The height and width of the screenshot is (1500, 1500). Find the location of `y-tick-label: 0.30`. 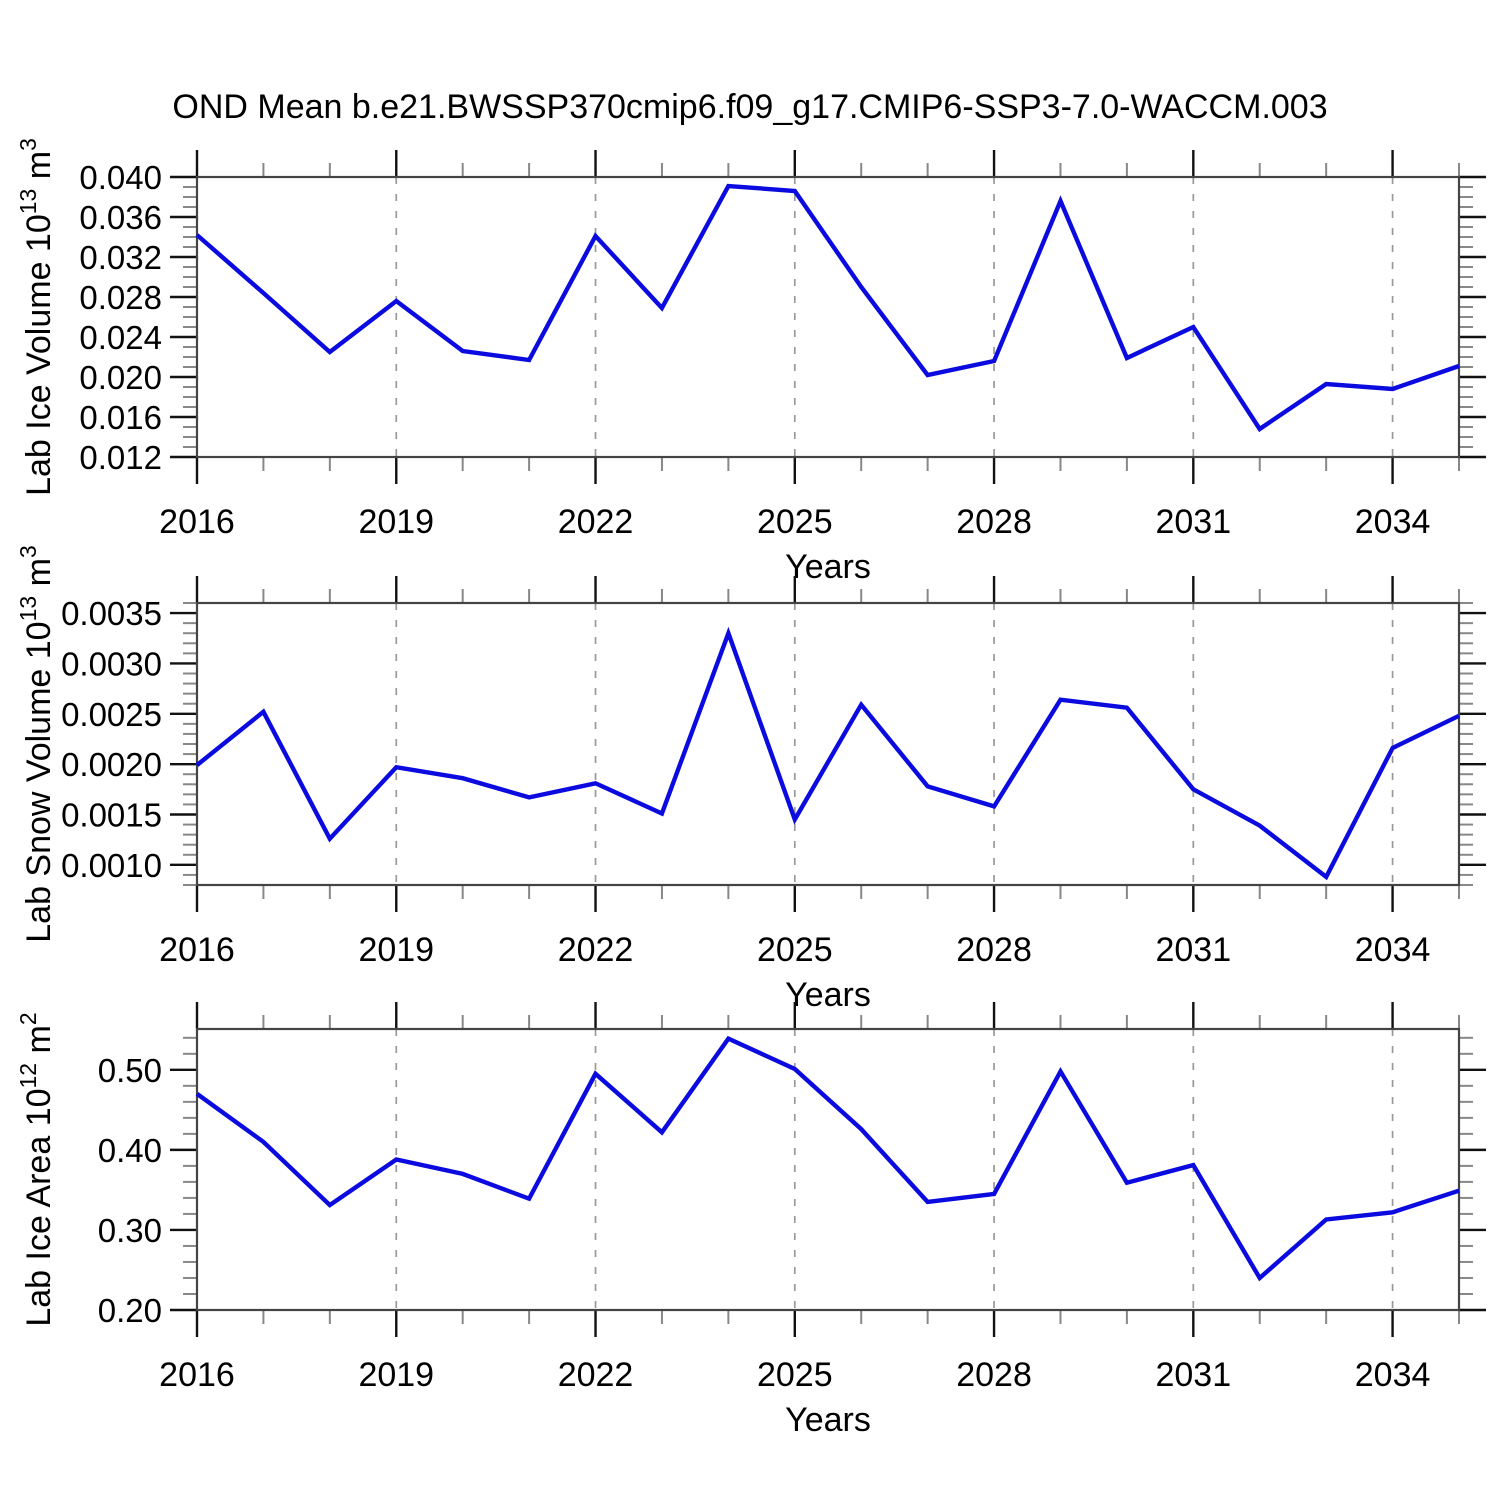

y-tick-label: 0.30 is located at coordinates (130, 1230).